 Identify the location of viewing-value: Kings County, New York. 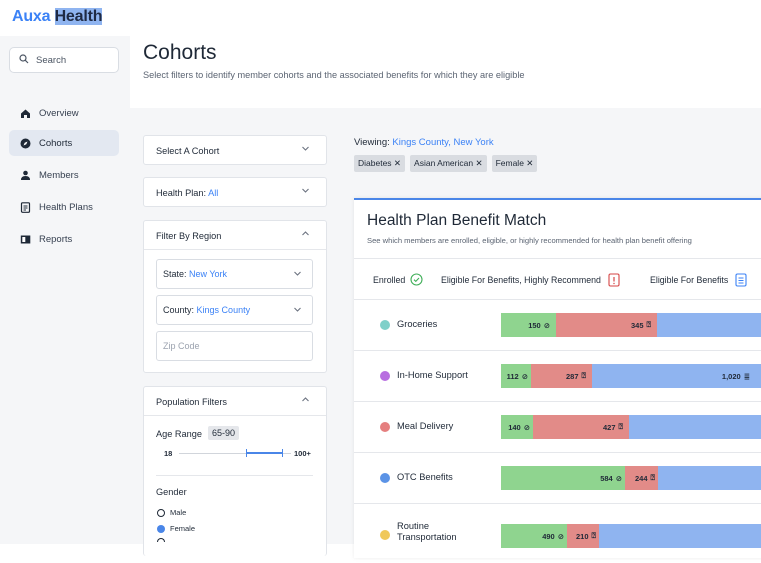
(443, 142).